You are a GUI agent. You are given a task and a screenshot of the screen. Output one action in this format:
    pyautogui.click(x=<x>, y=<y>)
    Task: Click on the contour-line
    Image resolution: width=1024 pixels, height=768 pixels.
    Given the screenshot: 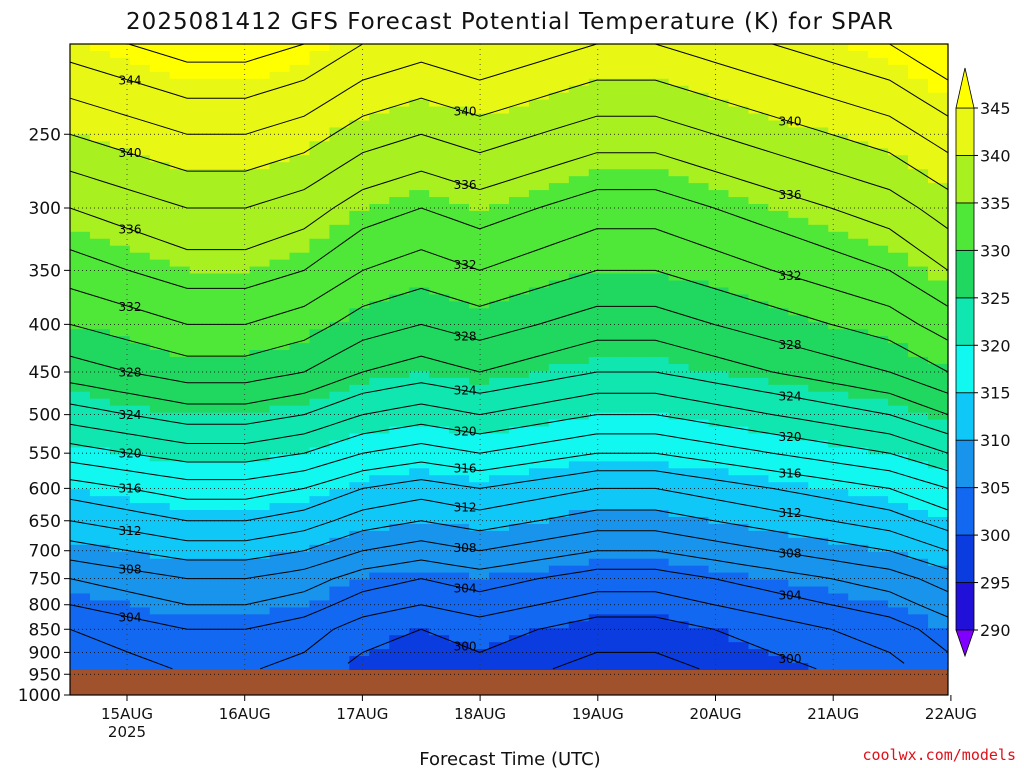 What is the action you would take?
    pyautogui.click(x=509, y=403)
    